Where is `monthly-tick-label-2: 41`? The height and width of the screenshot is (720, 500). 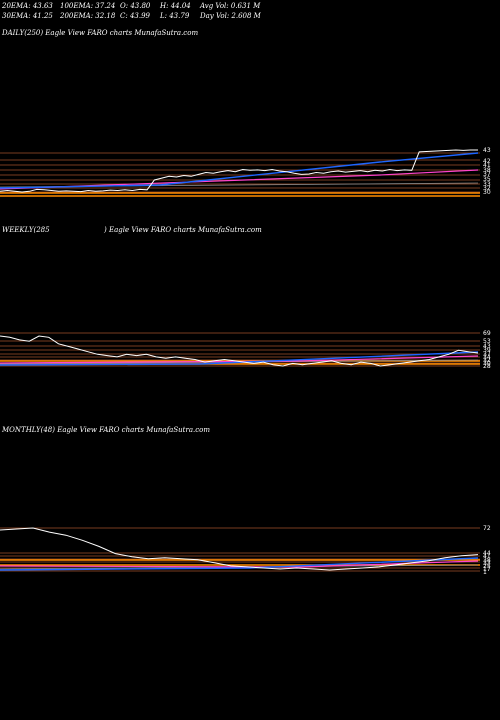 monthly-tick-label-2: 41 is located at coordinates (487, 556).